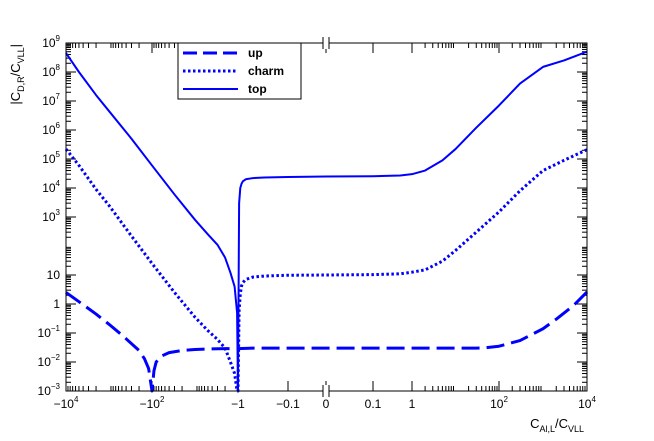 The image size is (654, 441). I want to click on x-tick-label: 1, so click(412, 404).